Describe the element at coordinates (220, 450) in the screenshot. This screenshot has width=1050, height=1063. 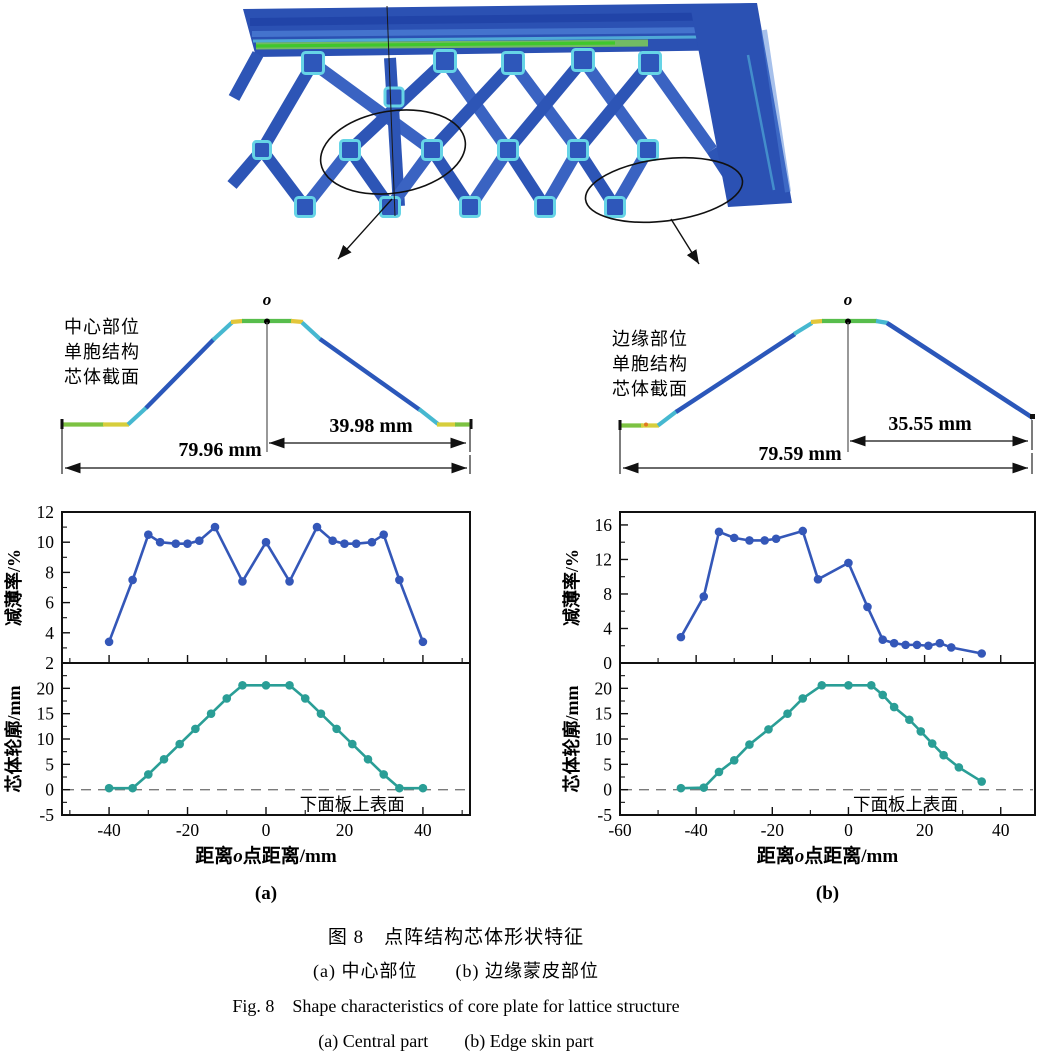
I see `dim-a-full: 79.96 mm` at that location.